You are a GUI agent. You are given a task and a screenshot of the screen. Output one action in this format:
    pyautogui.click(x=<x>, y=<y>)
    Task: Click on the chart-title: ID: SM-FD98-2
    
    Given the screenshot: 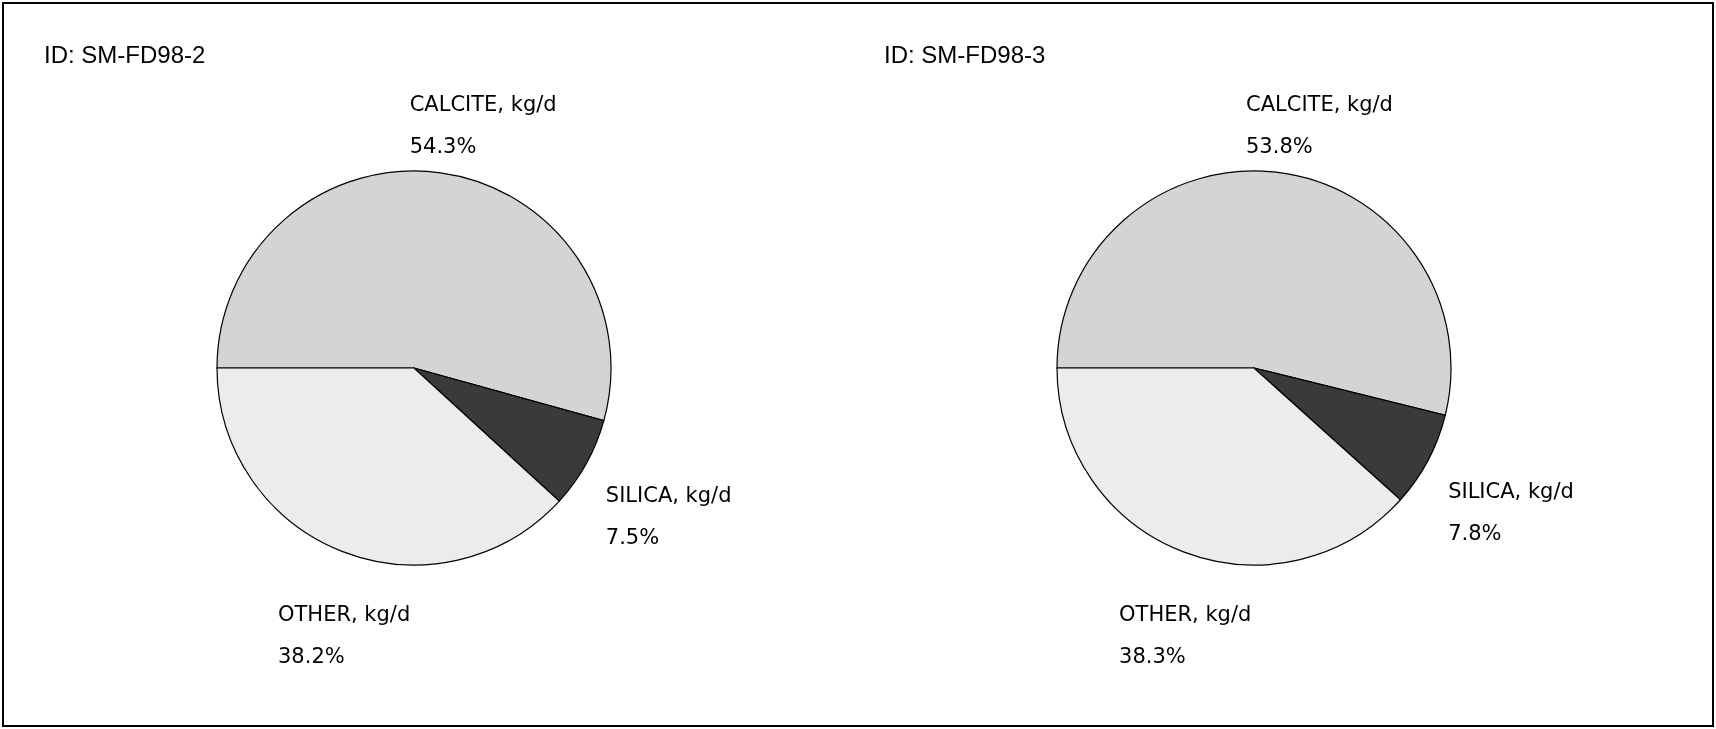 What is the action you would take?
    pyautogui.click(x=125, y=54)
    